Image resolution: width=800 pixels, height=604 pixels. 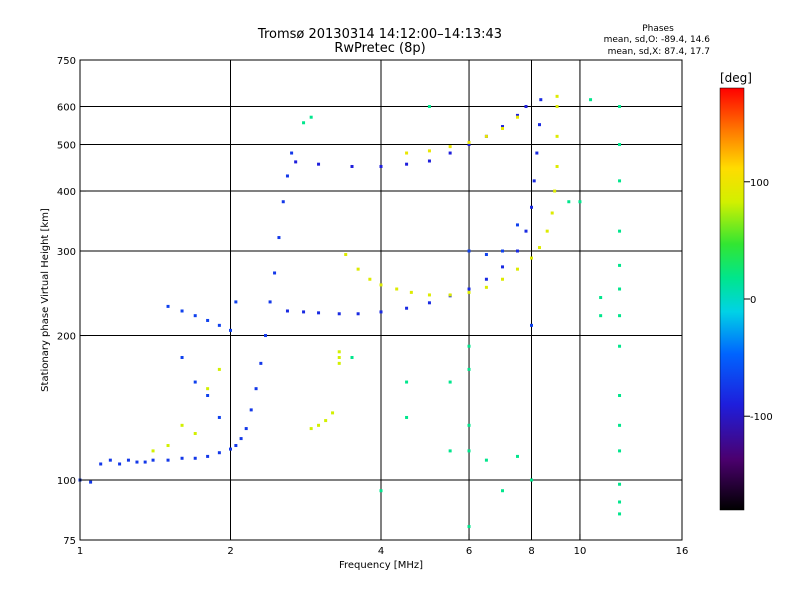 What do you see at coordinates (531, 551) in the screenshot?
I see `x-tick-label-8: 8` at bounding box center [531, 551].